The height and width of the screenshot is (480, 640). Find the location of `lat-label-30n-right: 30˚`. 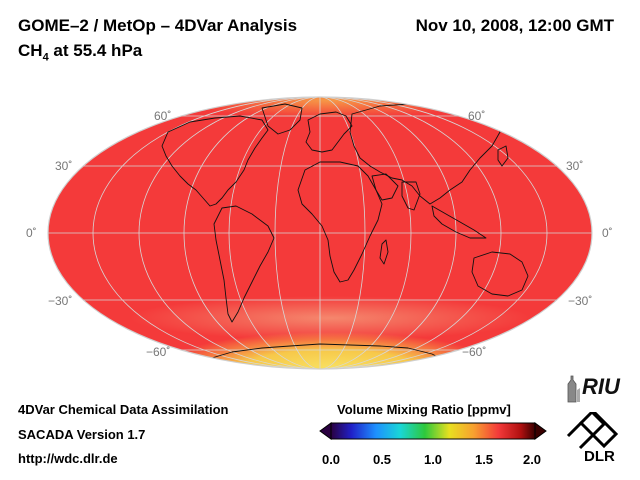

lat-label-30n-right: 30˚ is located at coordinates (575, 166).